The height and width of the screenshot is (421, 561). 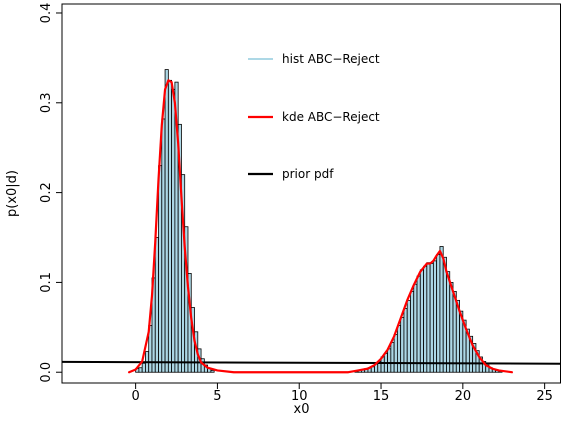 What do you see at coordinates (331, 59) in the screenshot?
I see `legend-label-hist: hist ABC−Reject` at bounding box center [331, 59].